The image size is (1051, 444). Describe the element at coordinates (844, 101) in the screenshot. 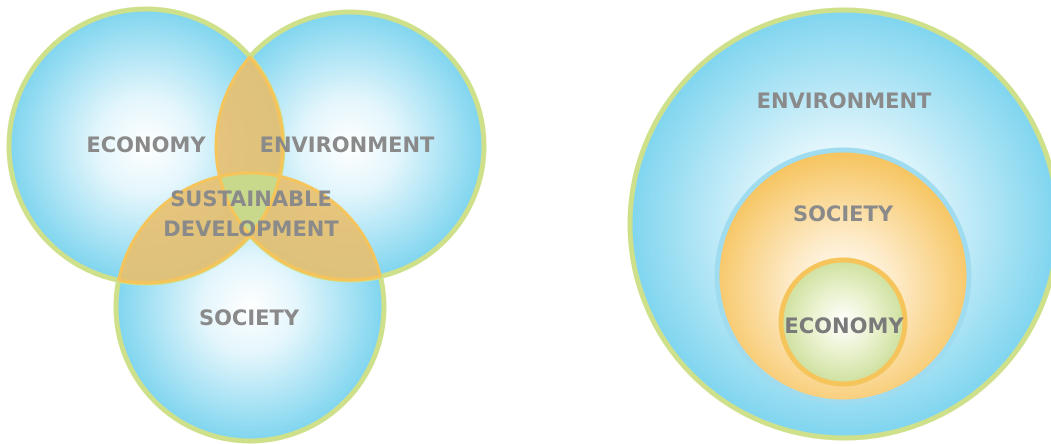

I see `nested-label-environment: ENVIRONMENT` at that location.